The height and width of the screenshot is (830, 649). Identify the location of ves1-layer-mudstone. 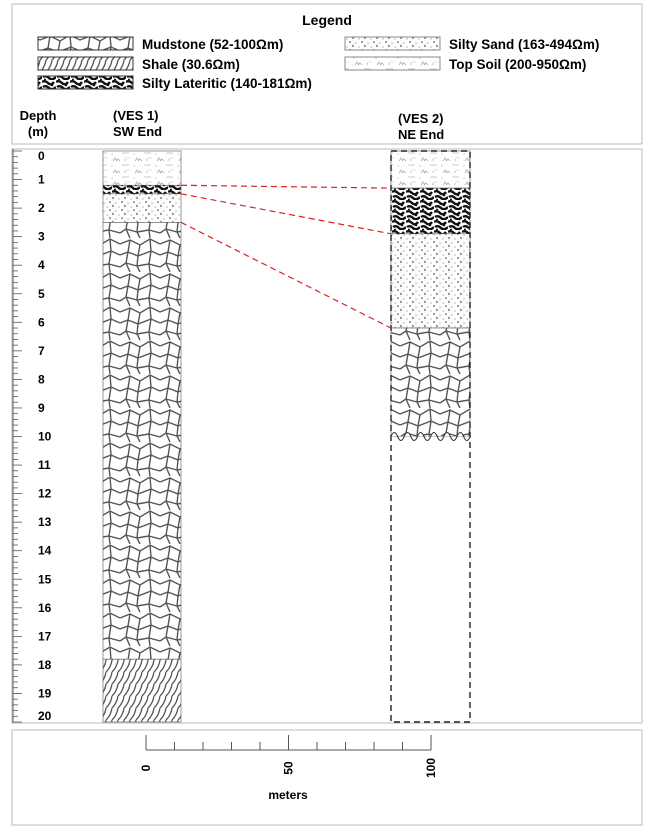
(142, 441).